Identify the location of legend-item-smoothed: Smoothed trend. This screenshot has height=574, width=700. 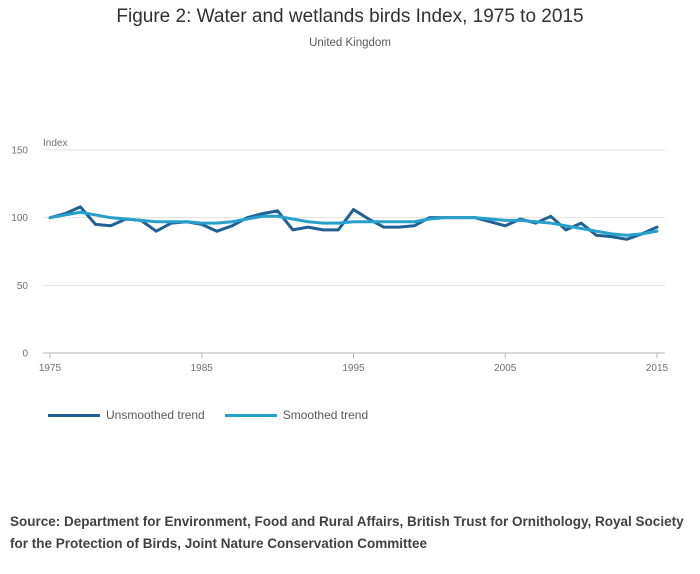
(296, 415).